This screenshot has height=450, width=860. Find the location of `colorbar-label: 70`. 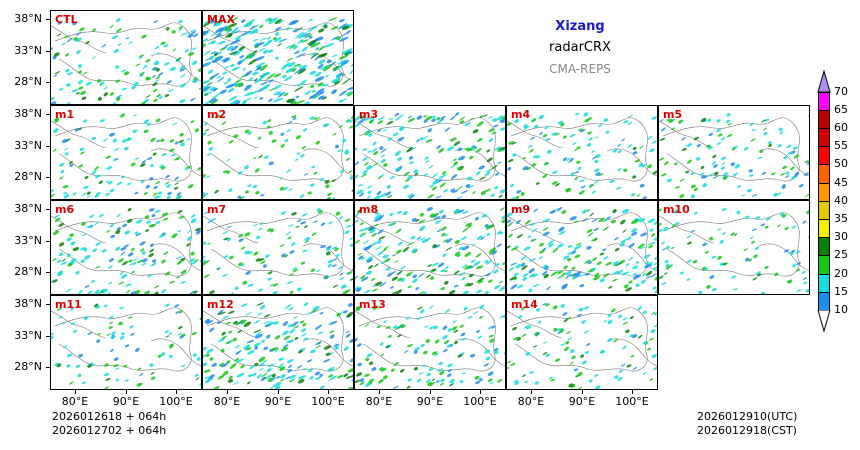

colorbar-label: 70 is located at coordinates (841, 91).